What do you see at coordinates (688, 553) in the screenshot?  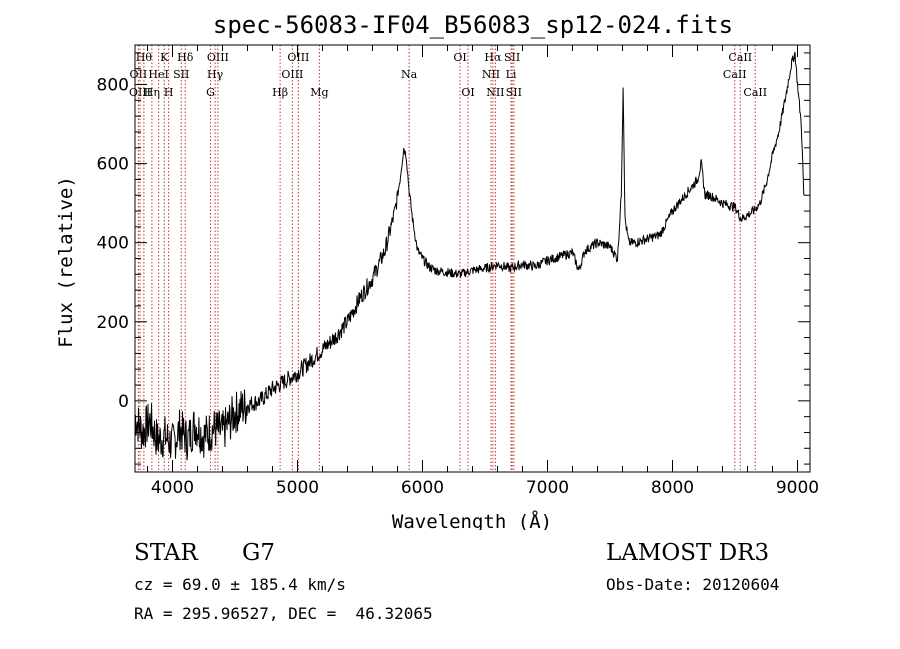 I see `survey-name: LAMOST DR3` at bounding box center [688, 553].